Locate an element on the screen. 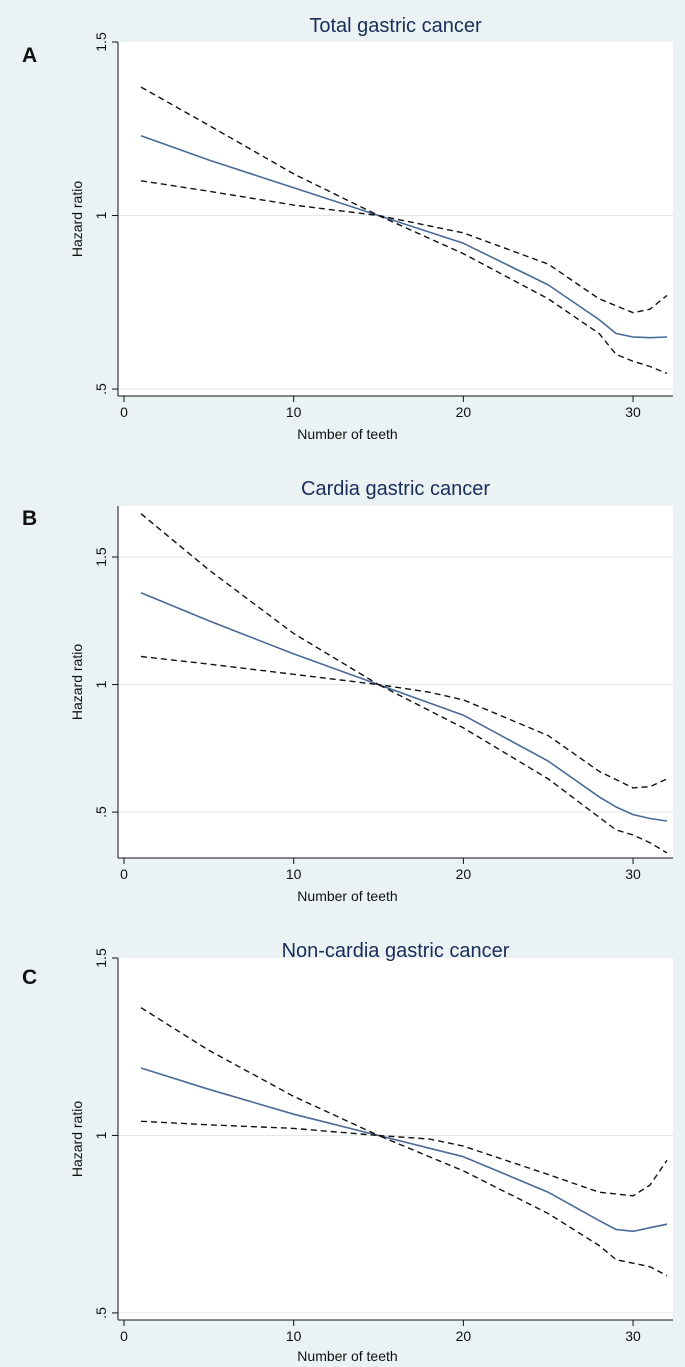  panel-letter: A is located at coordinates (30, 55).